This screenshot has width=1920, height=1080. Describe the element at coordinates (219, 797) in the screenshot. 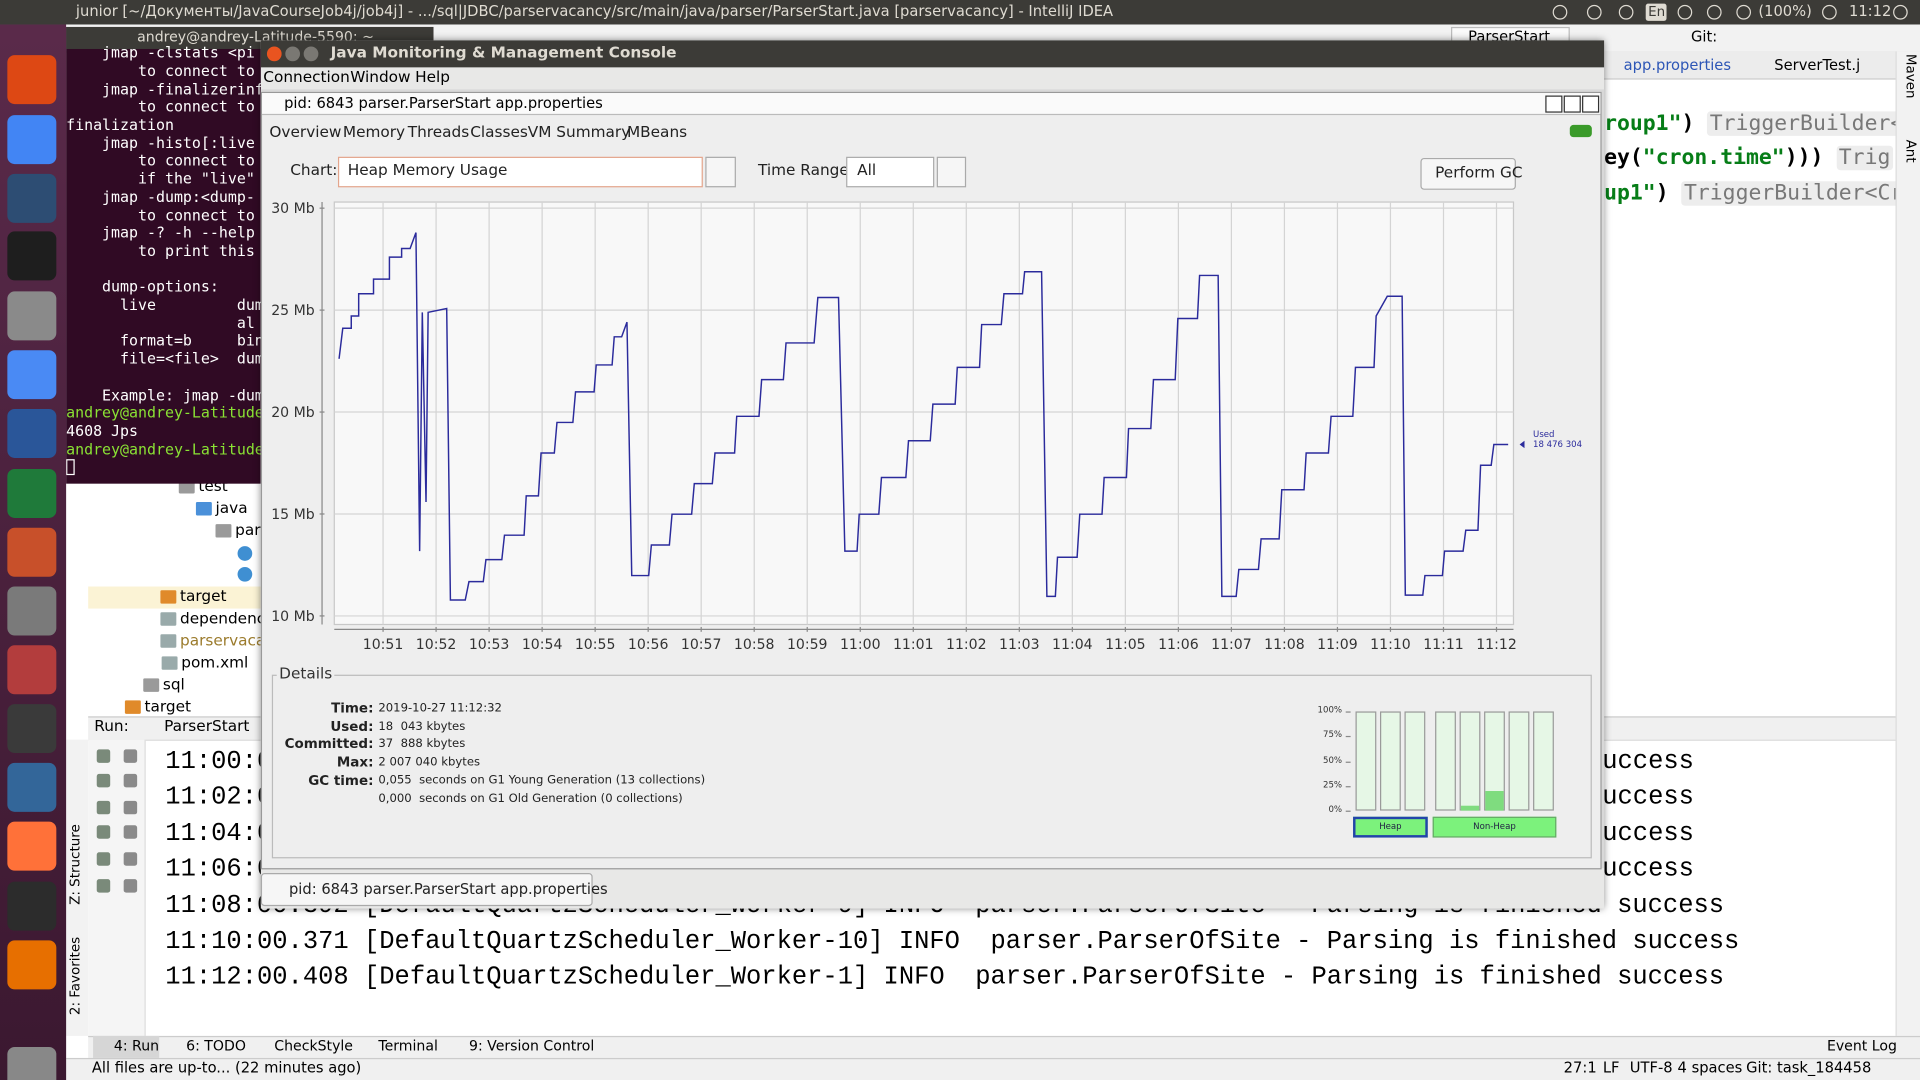

I see `log-line: 11:02:0` at that location.